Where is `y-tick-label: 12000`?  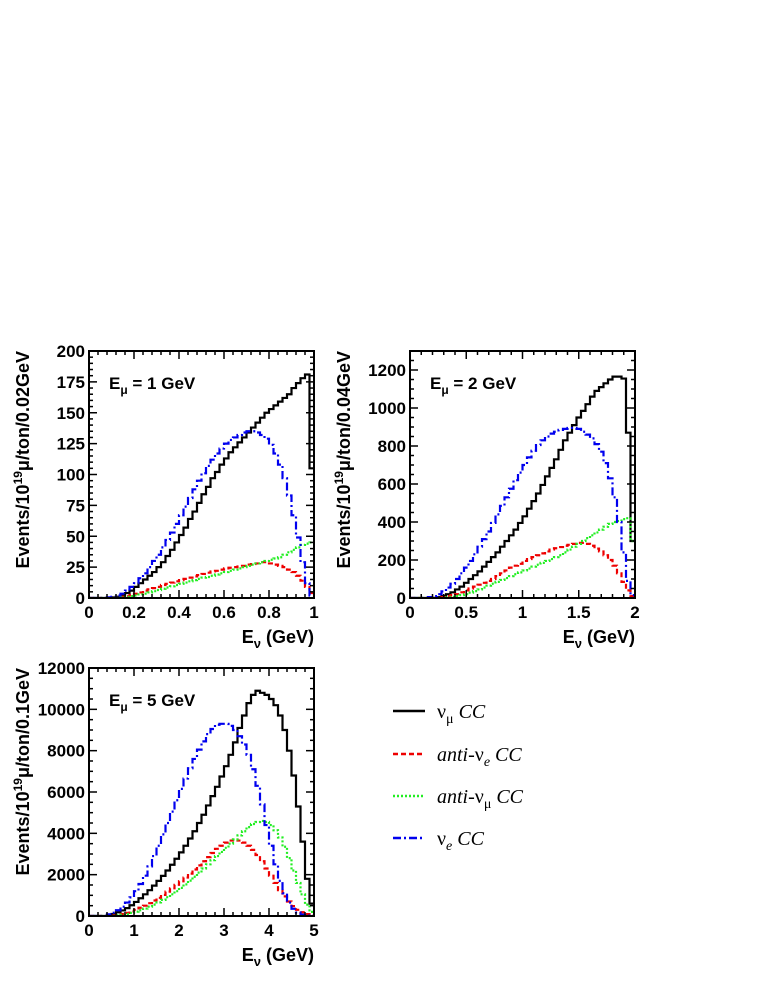
y-tick-label: 12000 is located at coordinates (61, 668).